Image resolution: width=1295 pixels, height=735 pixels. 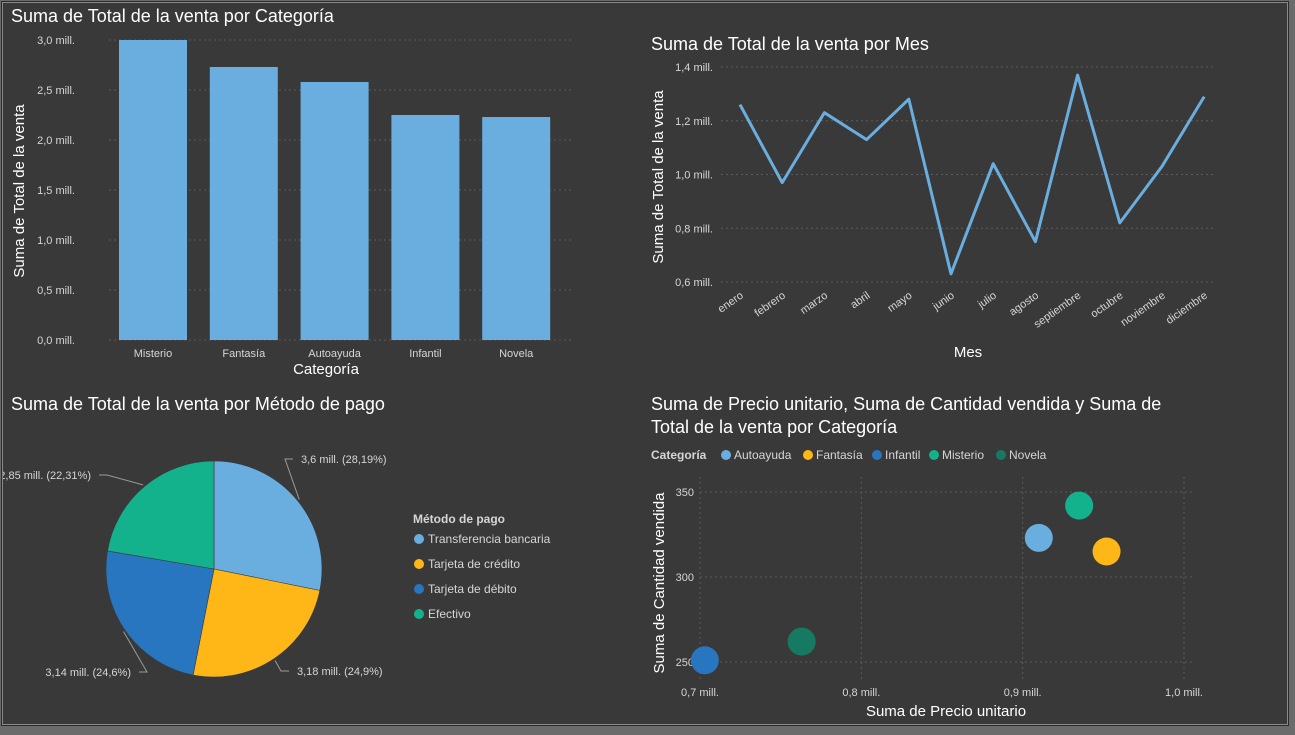 I want to click on pie-legend-marker-credito, so click(x=419, y=564).